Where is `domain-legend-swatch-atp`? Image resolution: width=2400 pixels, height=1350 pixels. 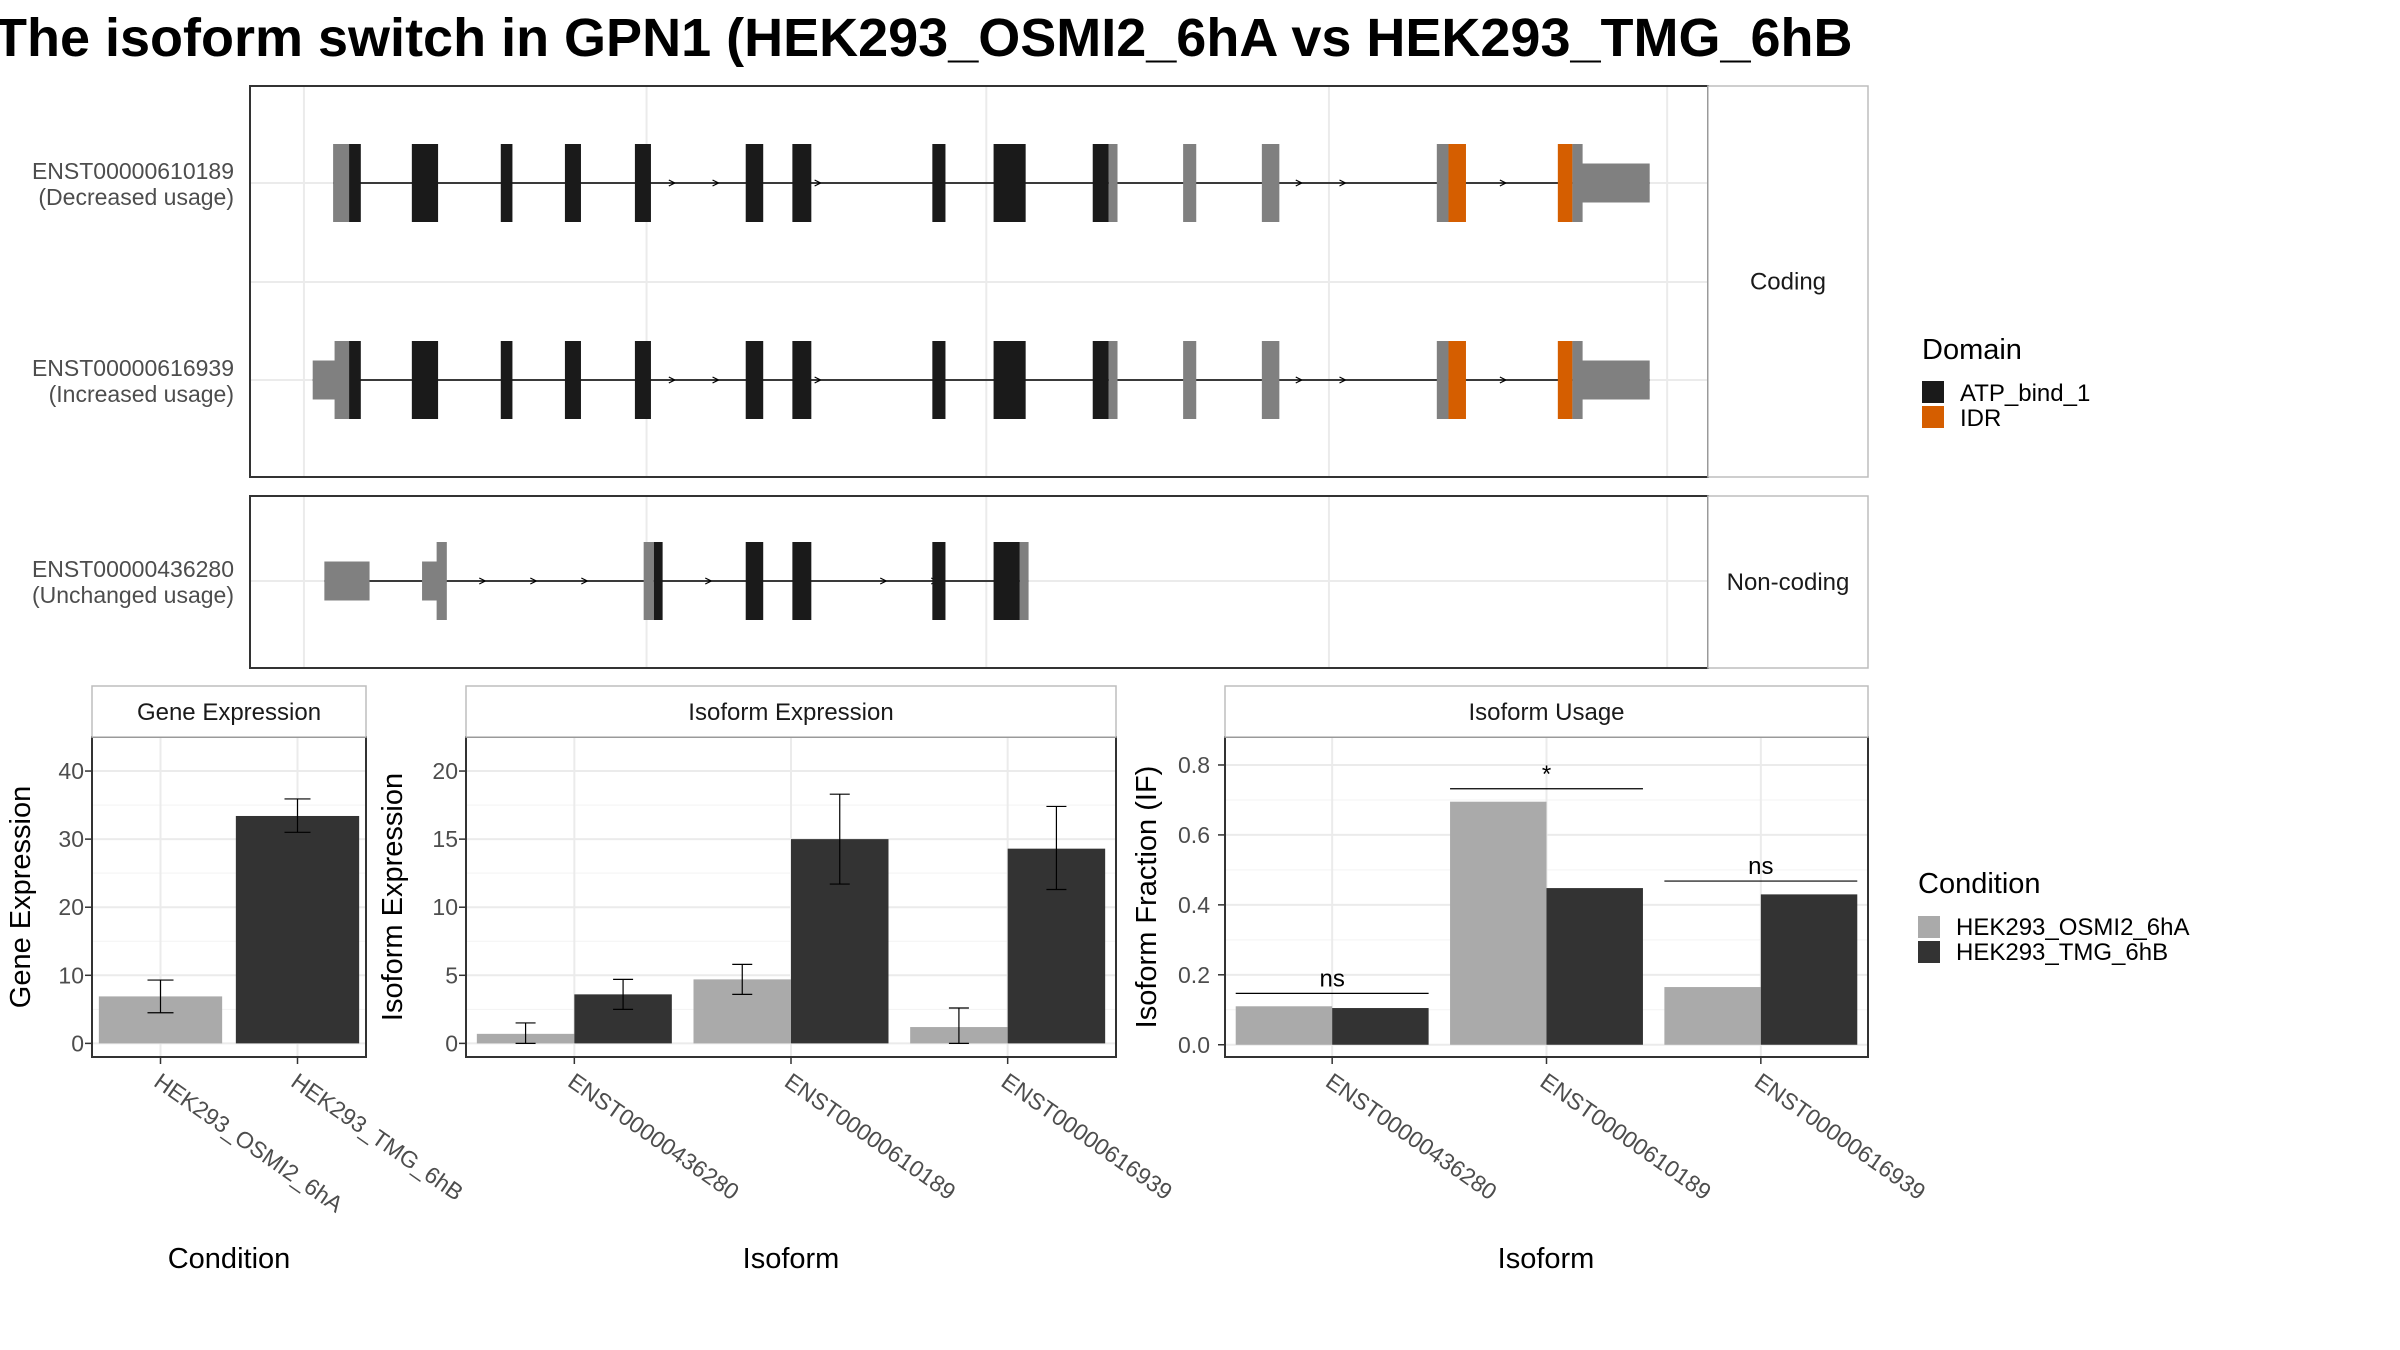
domain-legend-swatch-atp is located at coordinates (1933, 392).